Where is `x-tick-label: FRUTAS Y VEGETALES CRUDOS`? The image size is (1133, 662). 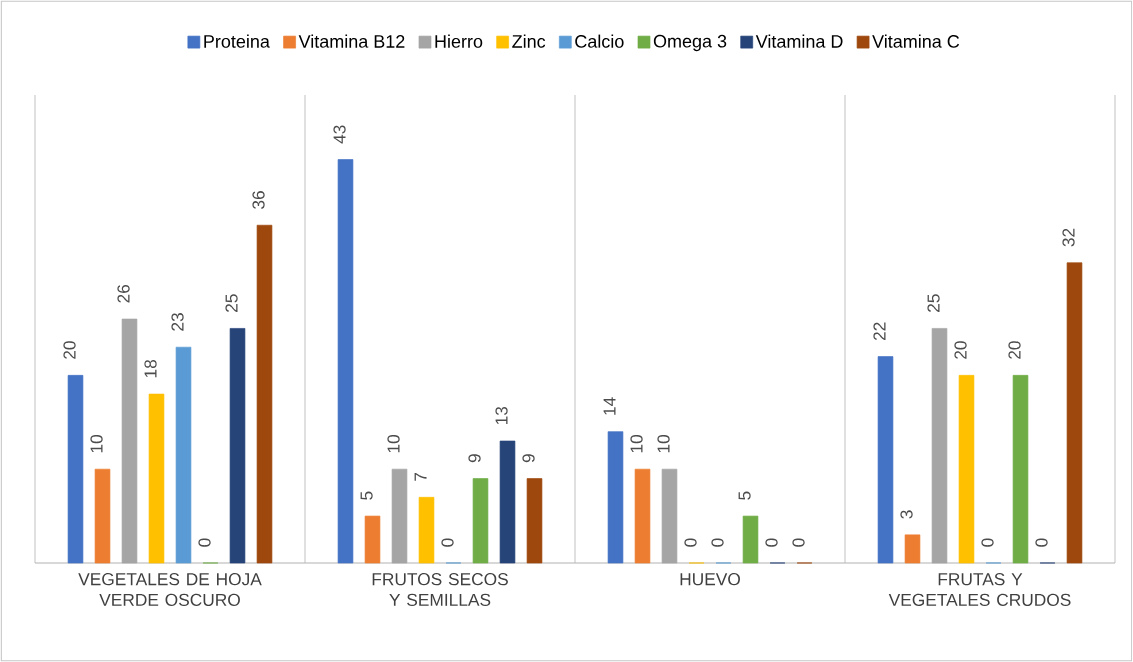
x-tick-label: FRUTAS Y VEGETALES CRUDOS is located at coordinates (979, 589).